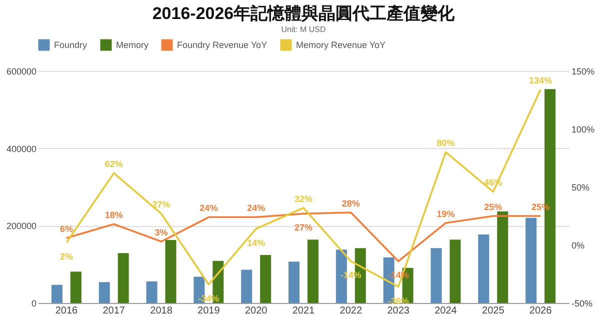 Image resolution: width=600 pixels, height=320 pixels. Describe the element at coordinates (71, 45) in the screenshot. I see `legend-label: Foundry` at that location.